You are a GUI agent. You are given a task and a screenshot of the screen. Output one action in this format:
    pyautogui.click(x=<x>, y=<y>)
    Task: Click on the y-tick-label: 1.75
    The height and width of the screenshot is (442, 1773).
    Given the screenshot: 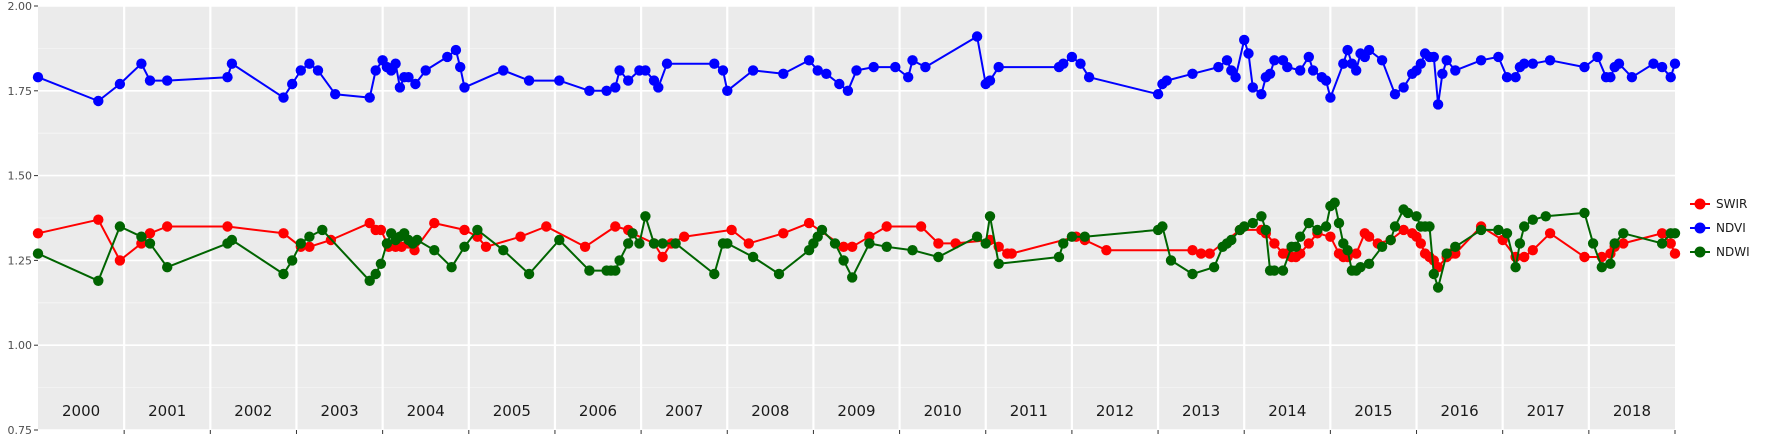 What is the action you would take?
    pyautogui.click(x=20, y=91)
    